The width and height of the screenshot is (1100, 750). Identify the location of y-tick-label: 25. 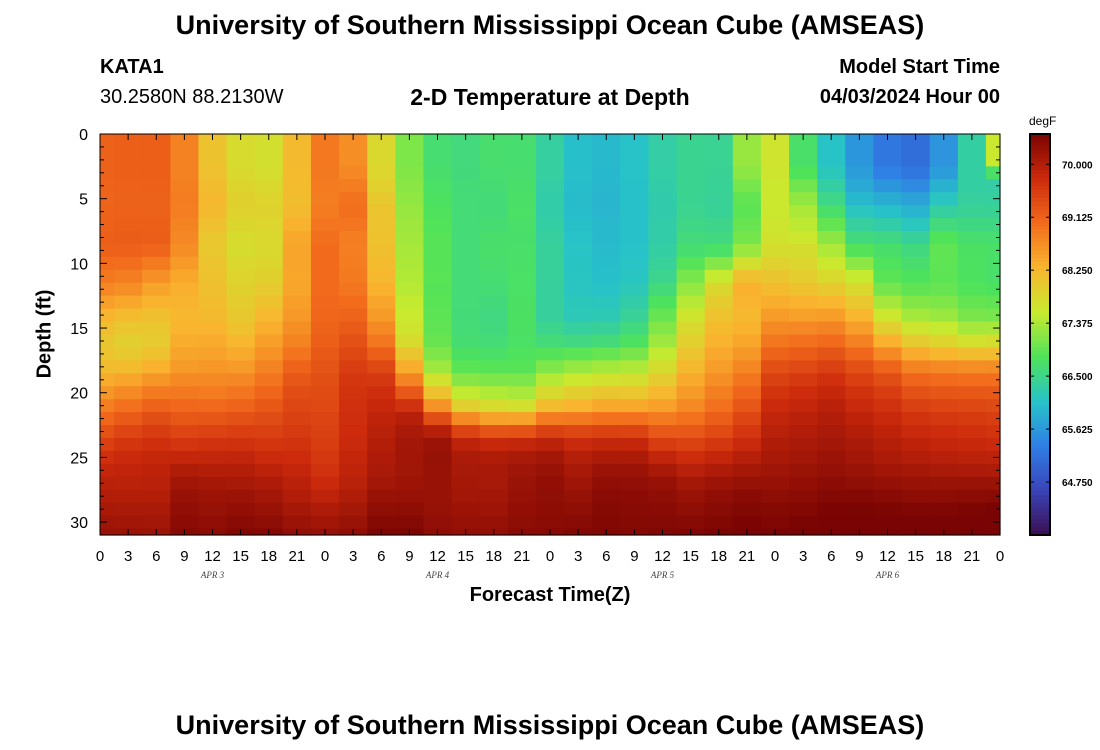
(79, 458).